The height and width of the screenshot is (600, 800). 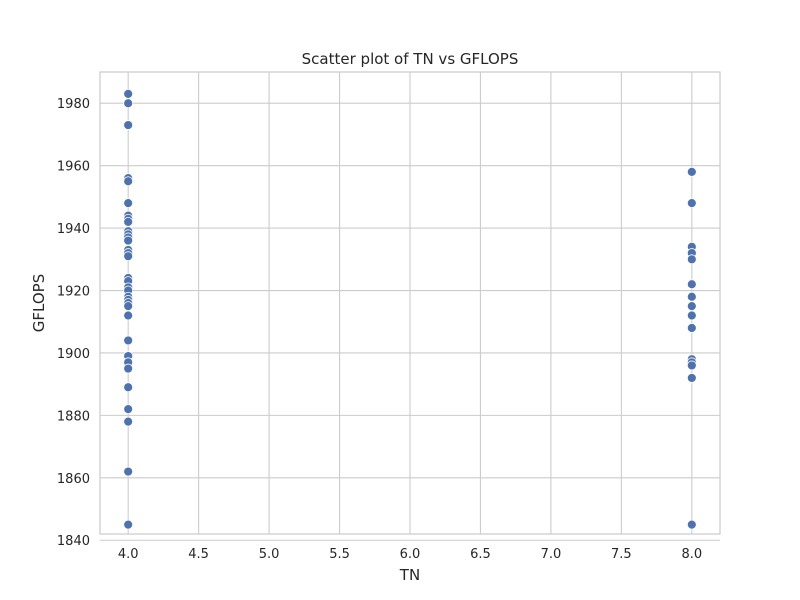 What do you see at coordinates (73, 416) in the screenshot?
I see `y-tick-label: 1880` at bounding box center [73, 416].